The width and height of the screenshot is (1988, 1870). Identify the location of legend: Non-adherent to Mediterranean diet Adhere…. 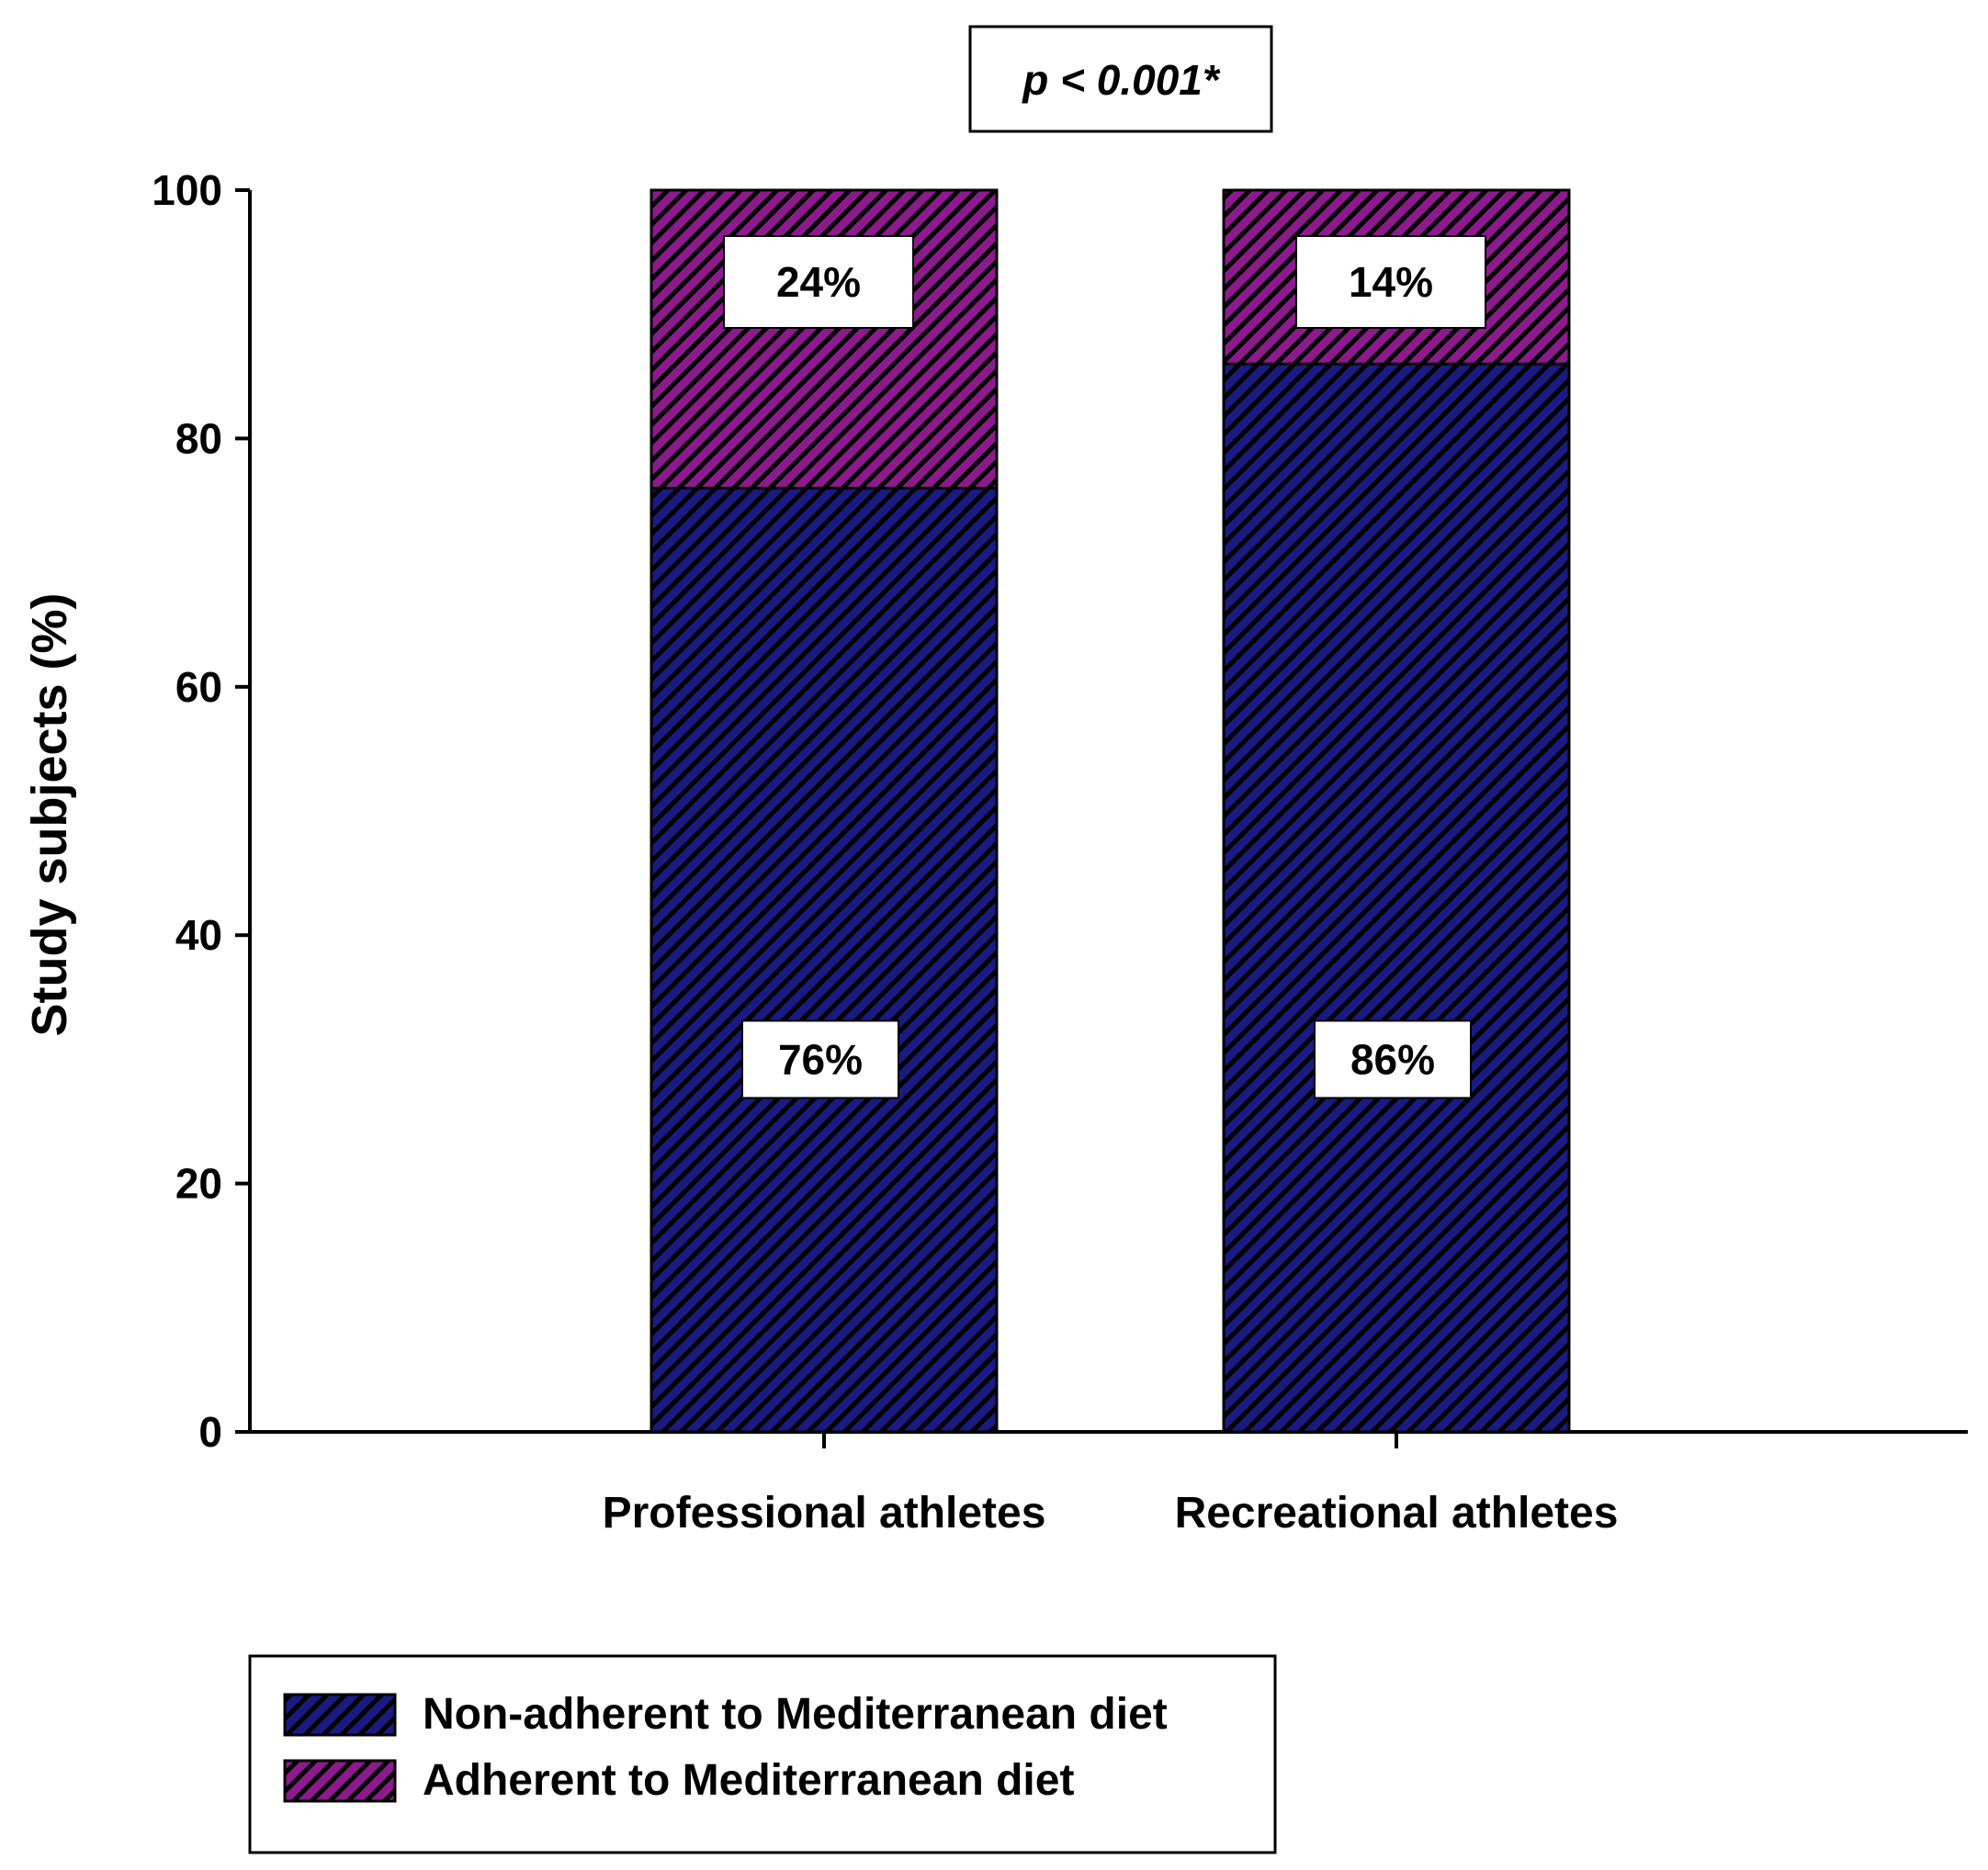
(762, 1754).